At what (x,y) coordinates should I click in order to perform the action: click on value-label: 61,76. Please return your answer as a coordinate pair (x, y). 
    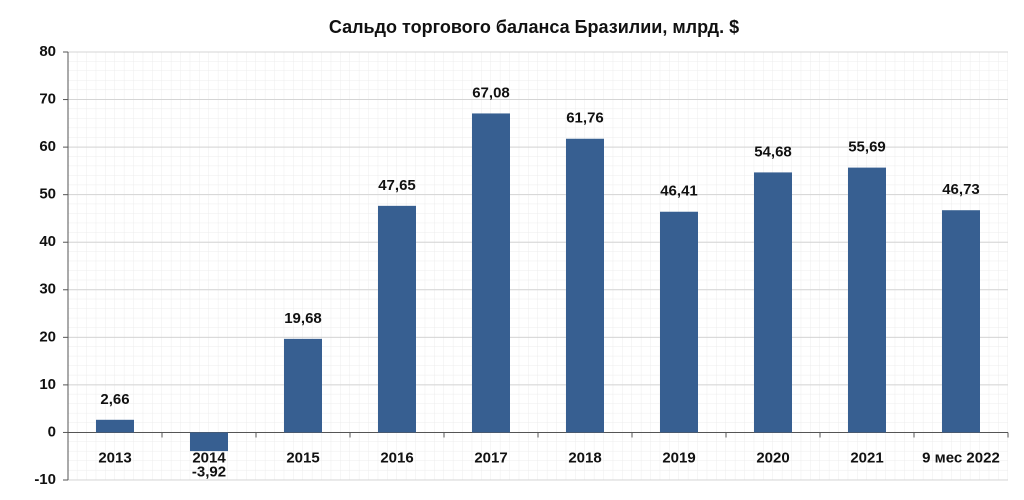
    Looking at the image, I should click on (585, 118).